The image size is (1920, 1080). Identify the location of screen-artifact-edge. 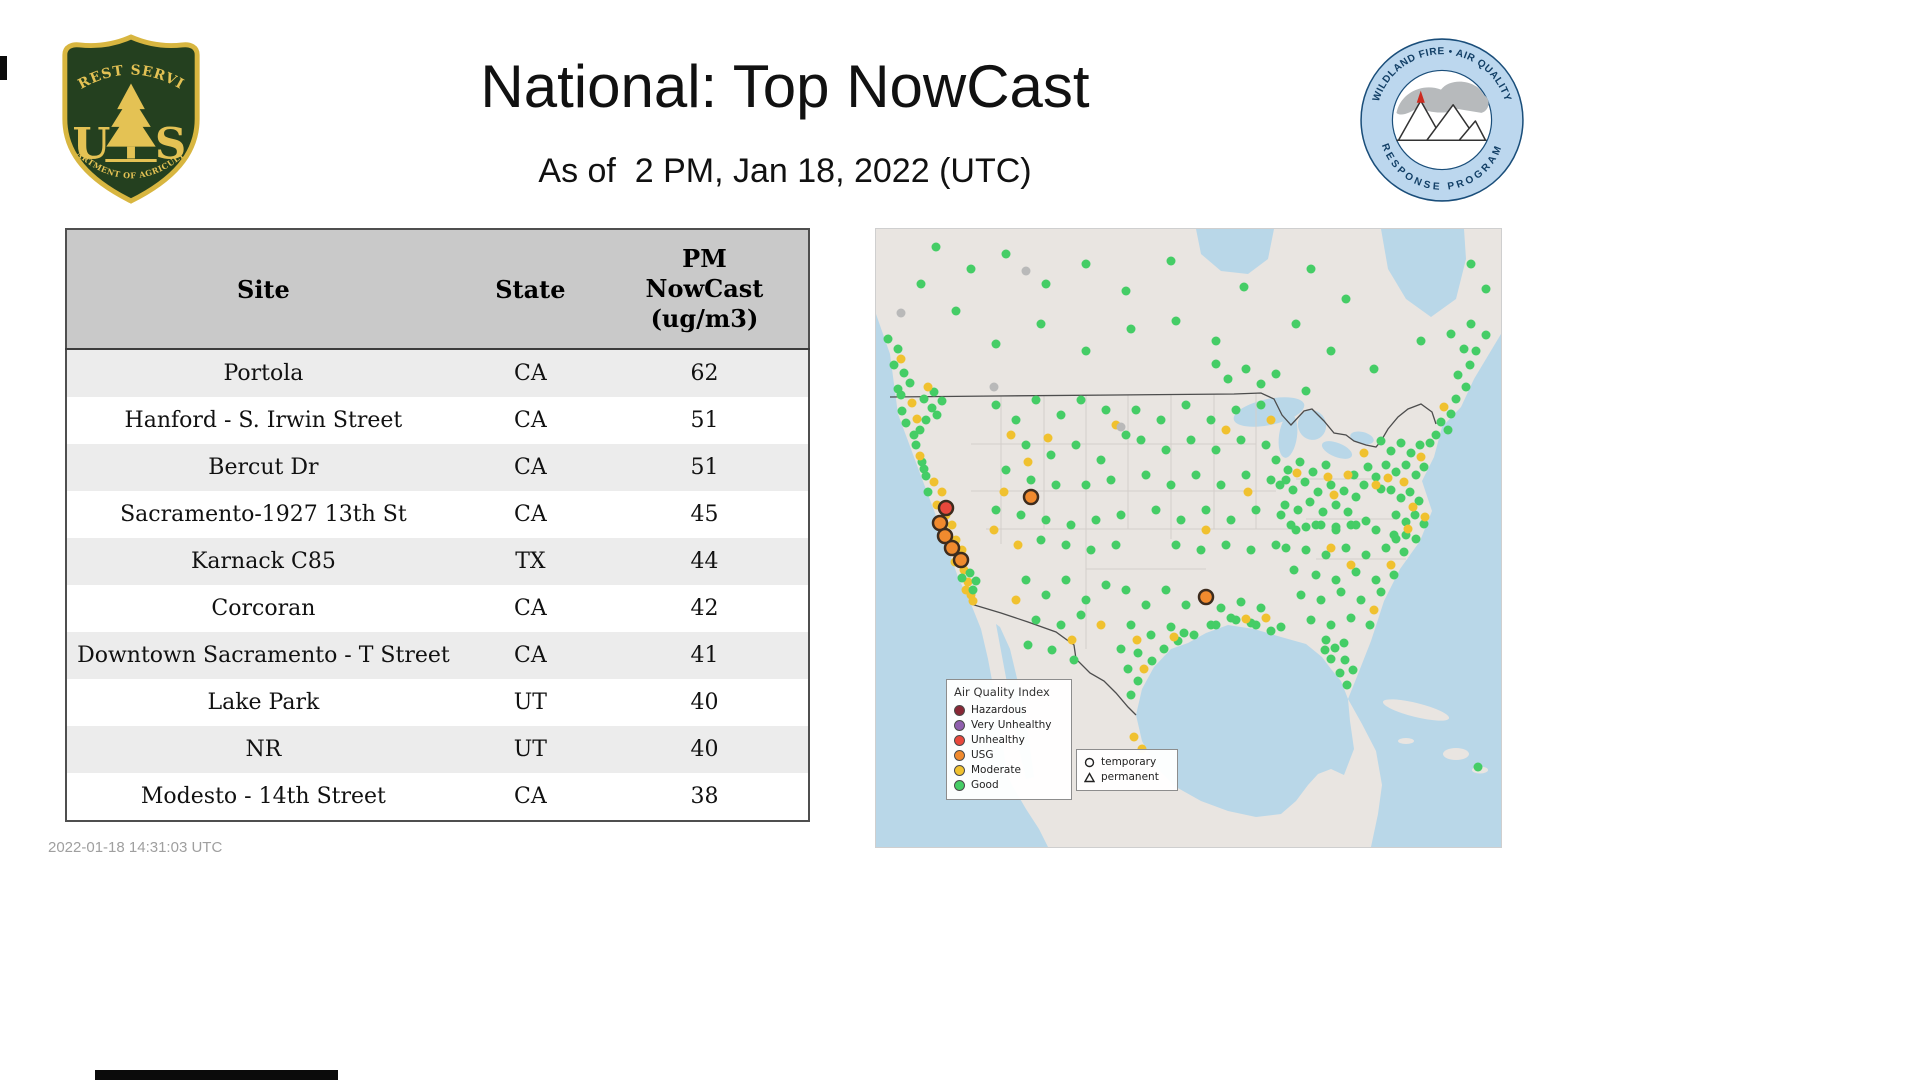
(3, 68).